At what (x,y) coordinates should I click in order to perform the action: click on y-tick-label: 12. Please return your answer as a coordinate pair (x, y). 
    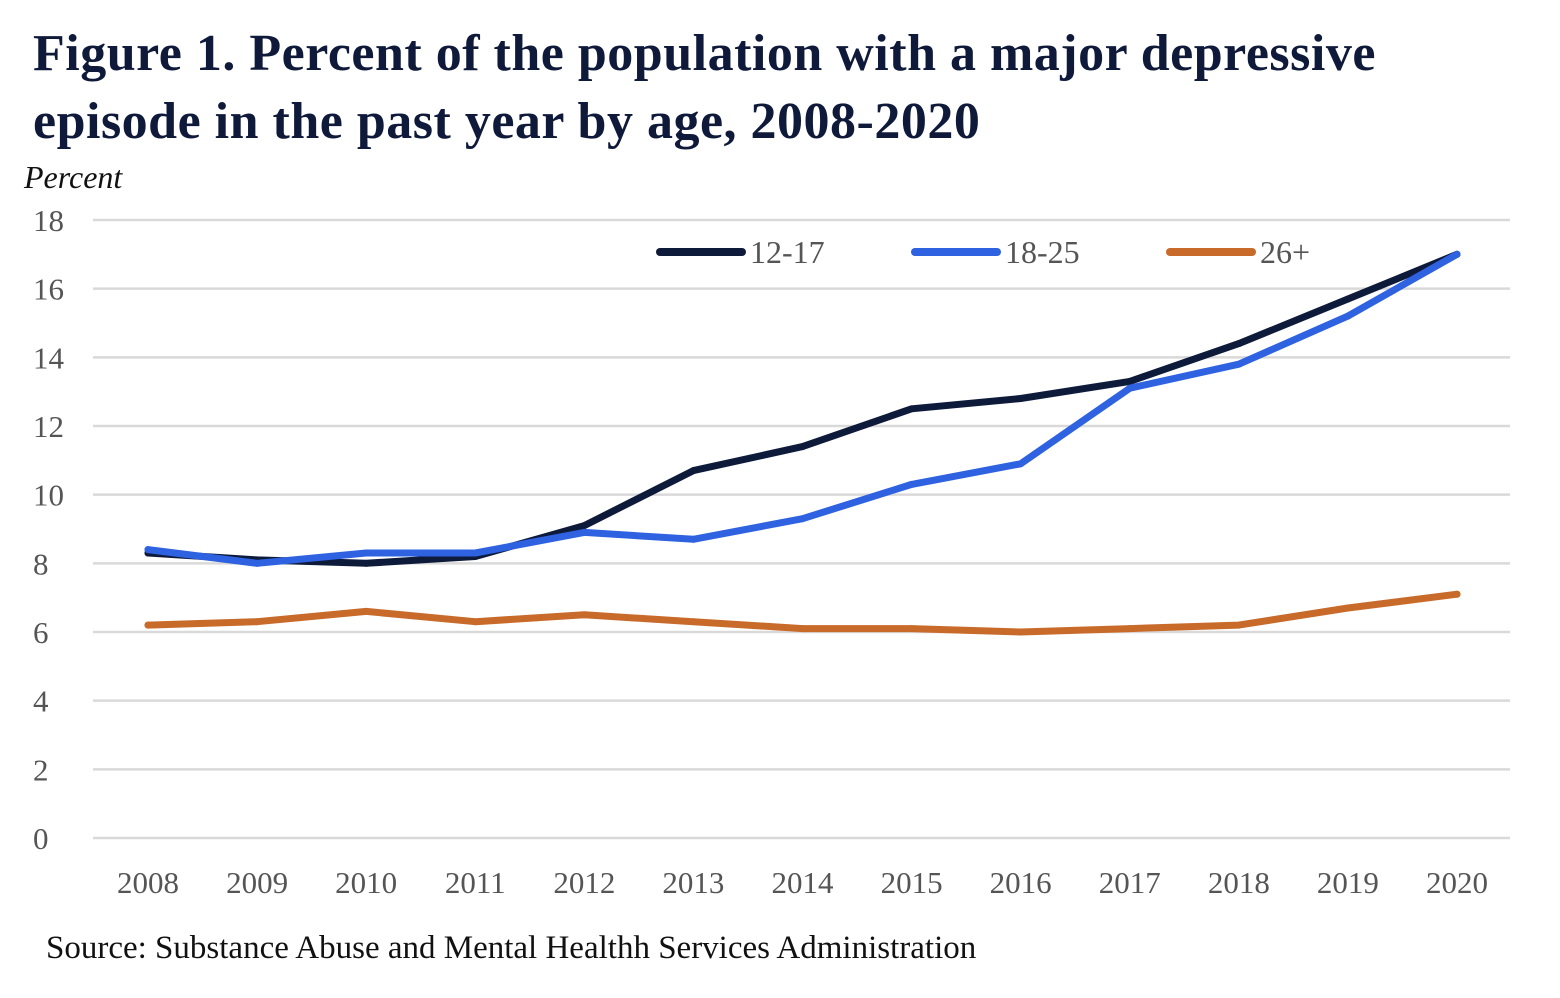
    Looking at the image, I should click on (48, 426).